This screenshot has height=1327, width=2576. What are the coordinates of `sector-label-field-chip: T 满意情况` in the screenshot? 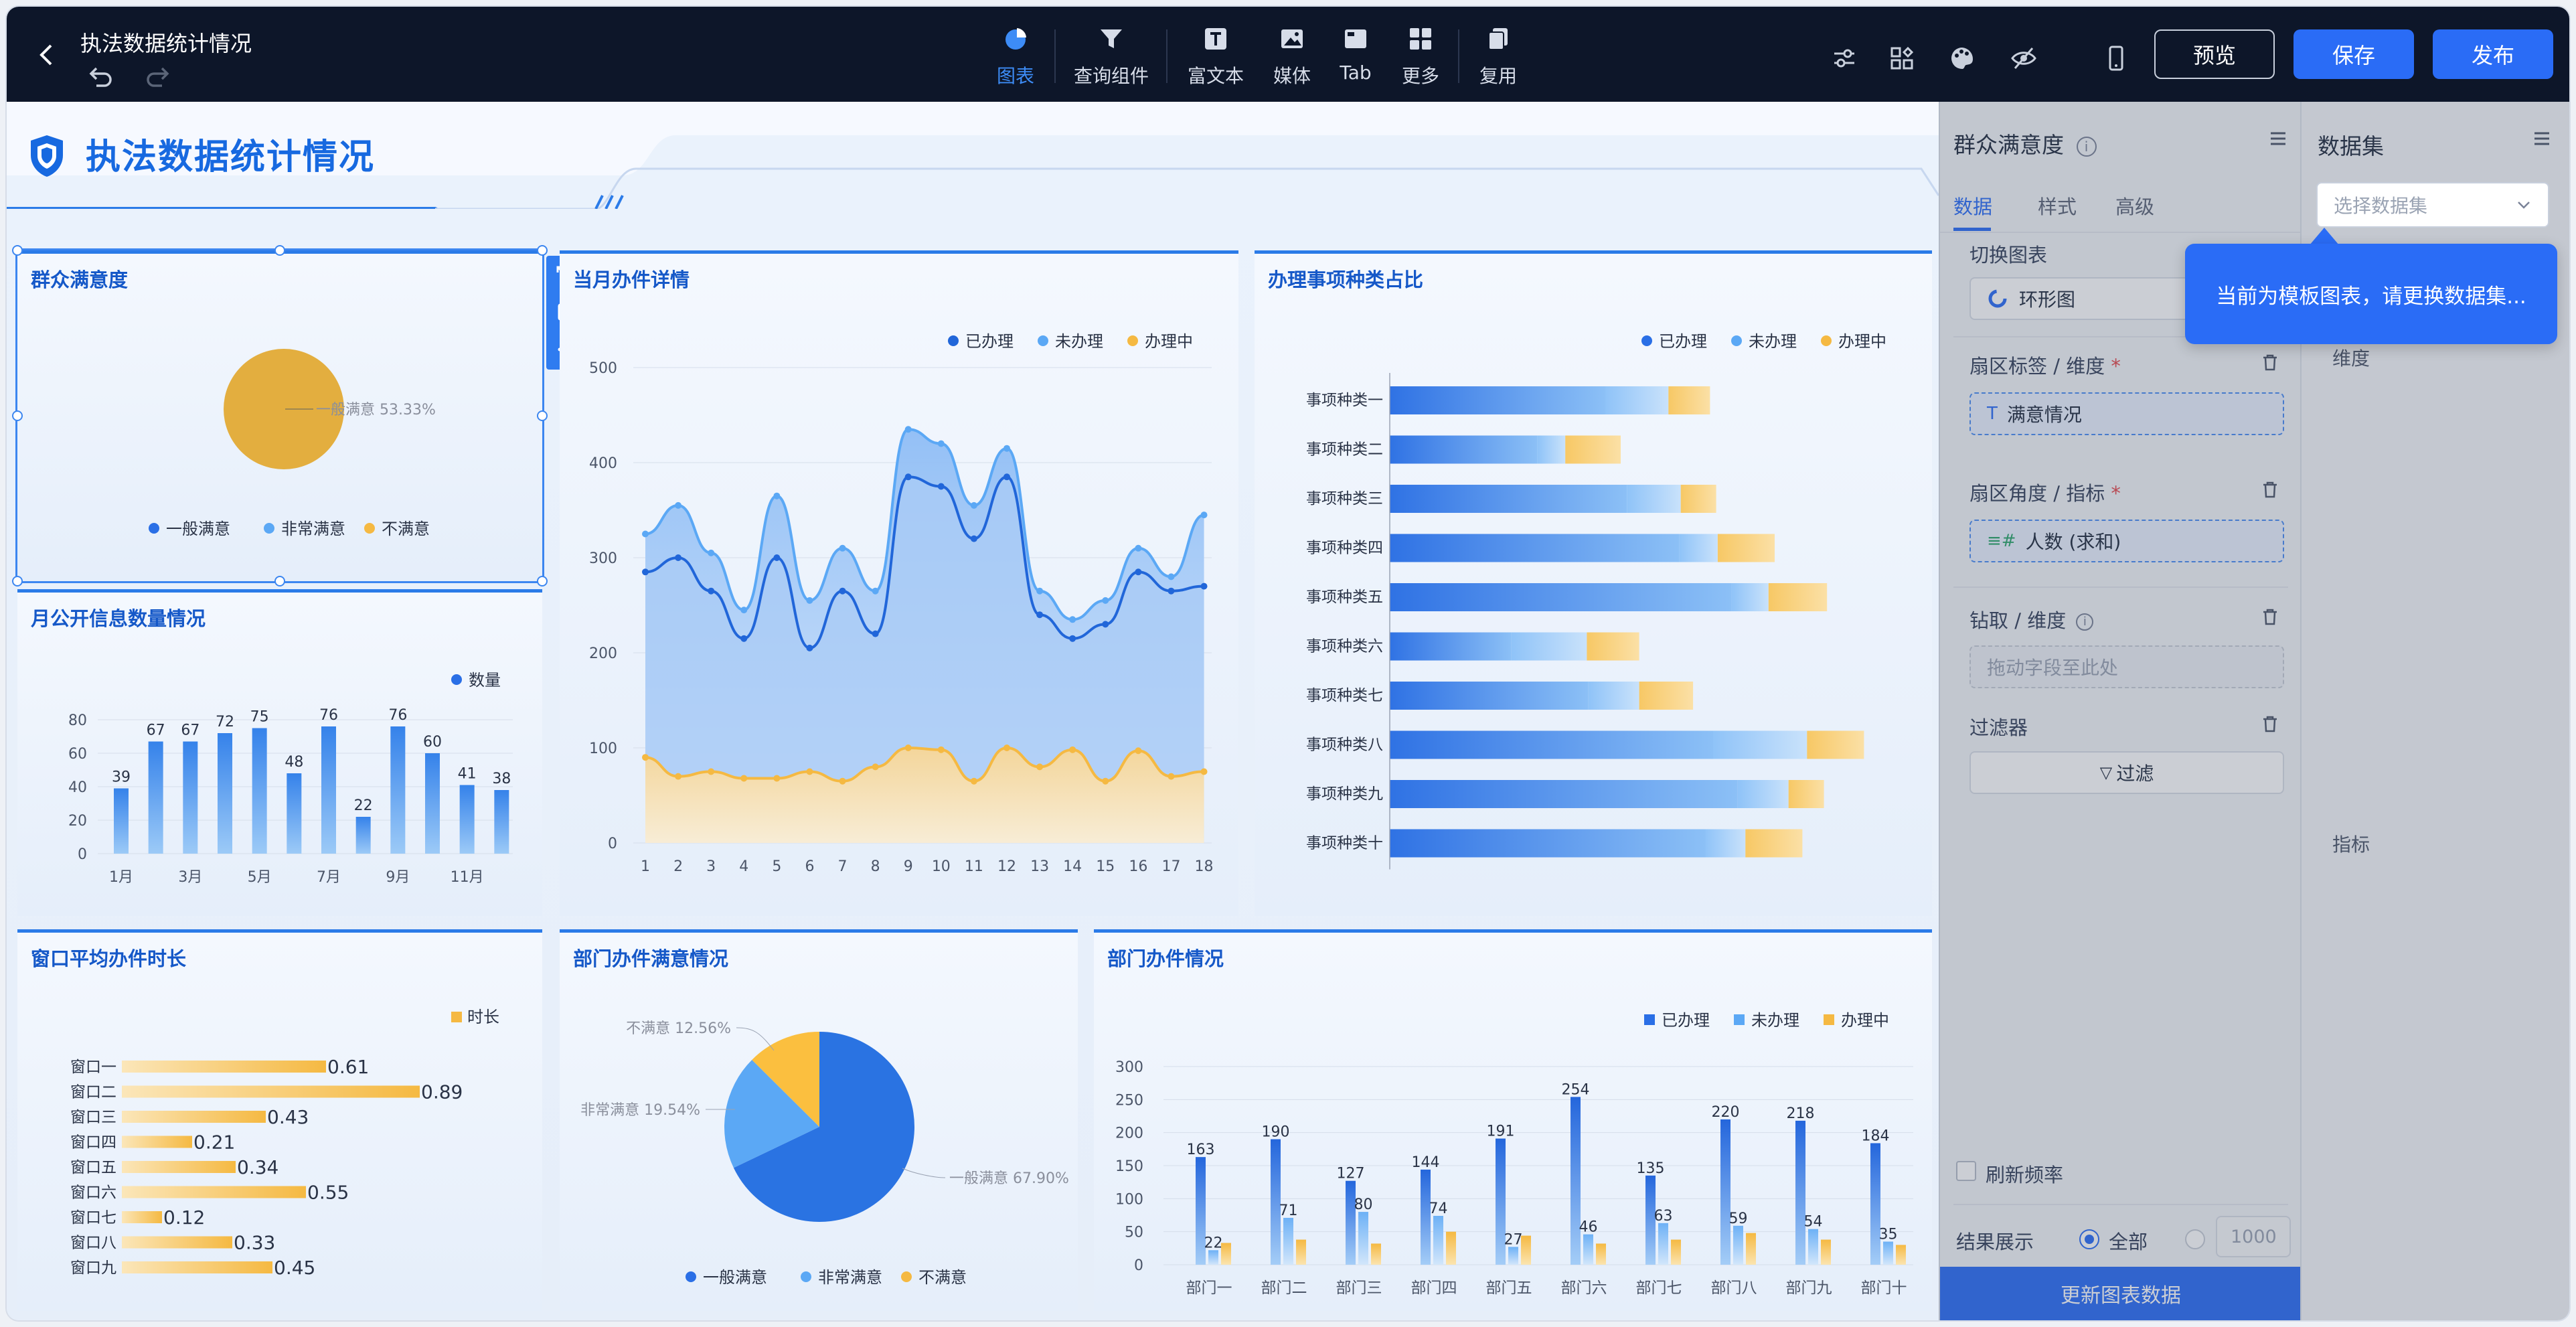 It's located at (2126, 413).